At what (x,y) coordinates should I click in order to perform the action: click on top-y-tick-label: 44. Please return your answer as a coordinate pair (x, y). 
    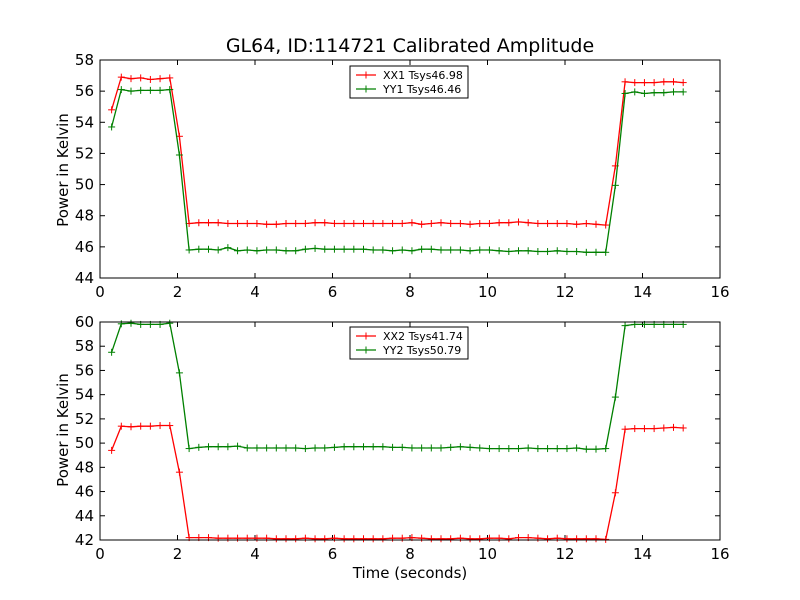
    Looking at the image, I should click on (84, 278).